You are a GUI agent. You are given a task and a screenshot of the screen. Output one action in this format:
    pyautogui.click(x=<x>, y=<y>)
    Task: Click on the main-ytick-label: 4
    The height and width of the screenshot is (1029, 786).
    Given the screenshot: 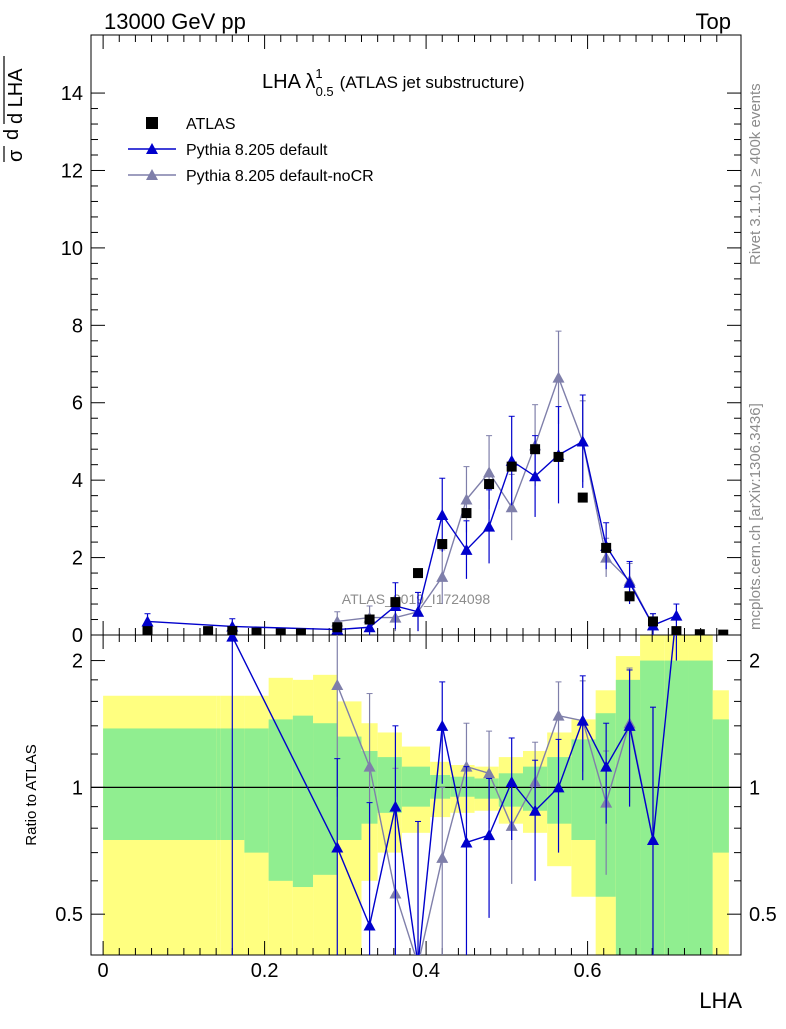 What is the action you would take?
    pyautogui.click(x=77, y=481)
    